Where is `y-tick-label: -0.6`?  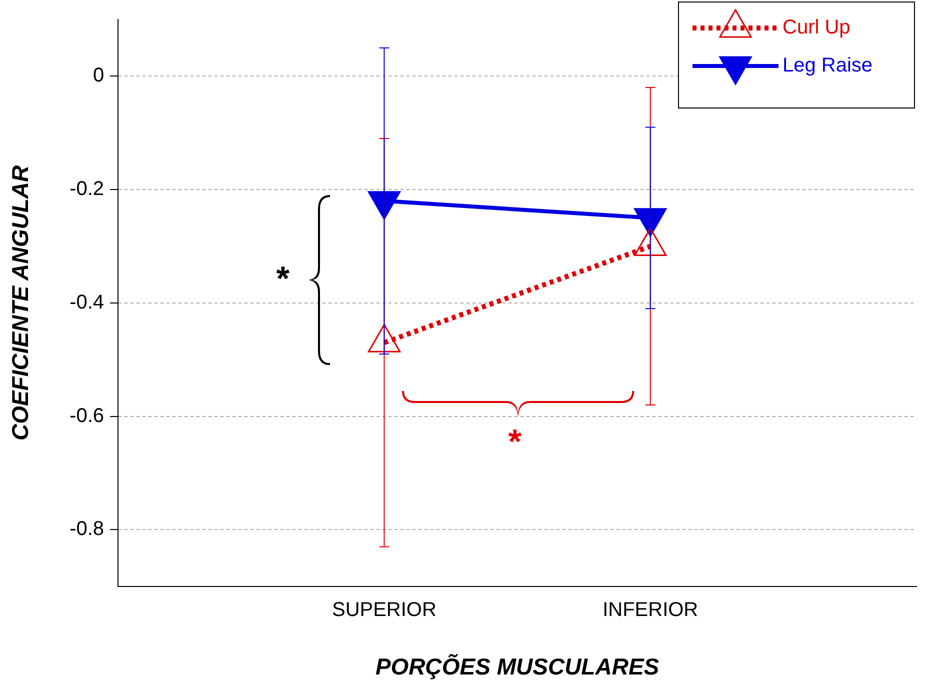
y-tick-label: -0.6 is located at coordinates (87, 415).